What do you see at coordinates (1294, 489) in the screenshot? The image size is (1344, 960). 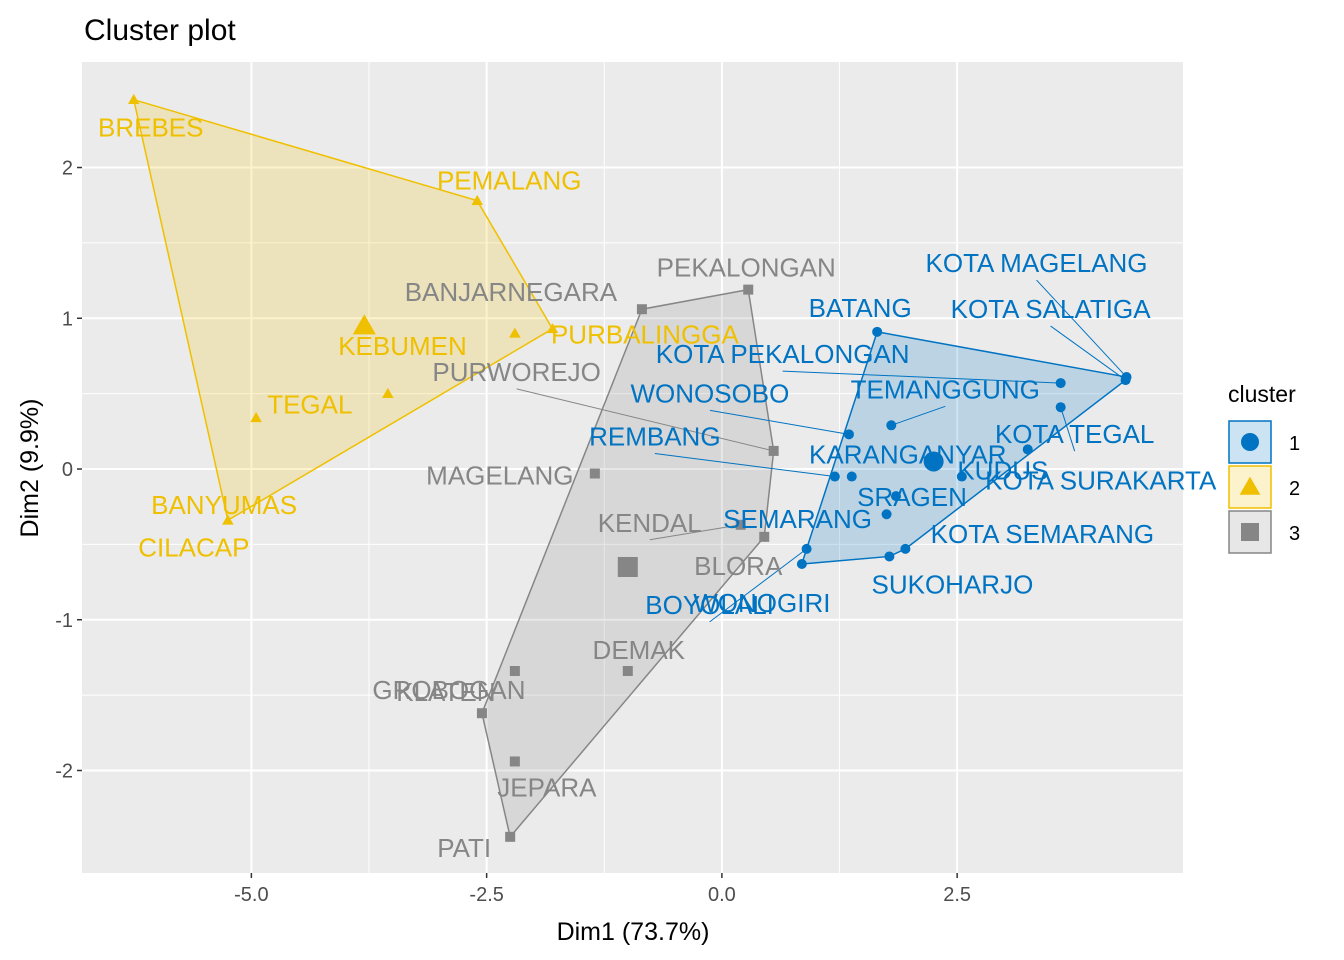 I see `legend-label-2: 2` at bounding box center [1294, 489].